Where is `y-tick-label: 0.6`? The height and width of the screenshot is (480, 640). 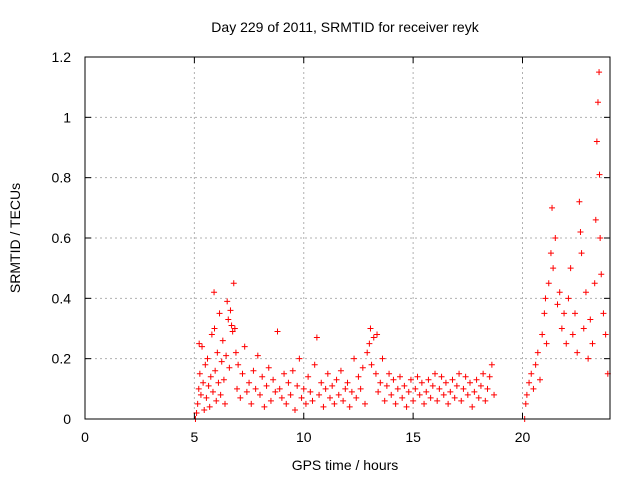 y-tick-label: 0.6 is located at coordinates (62, 238).